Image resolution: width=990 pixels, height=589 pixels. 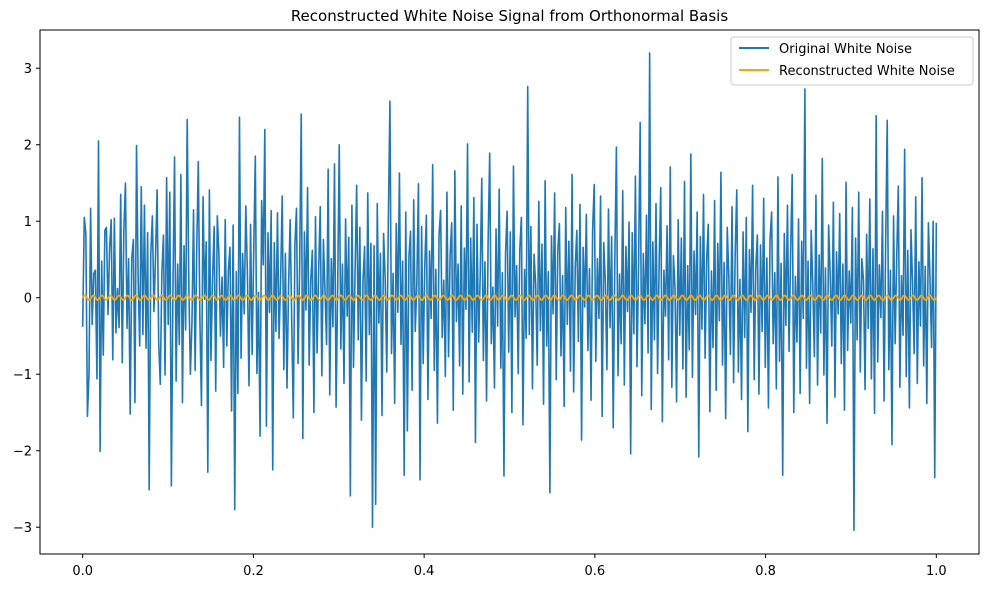 What do you see at coordinates (253, 571) in the screenshot?
I see `x-tick-label: 0.2` at bounding box center [253, 571].